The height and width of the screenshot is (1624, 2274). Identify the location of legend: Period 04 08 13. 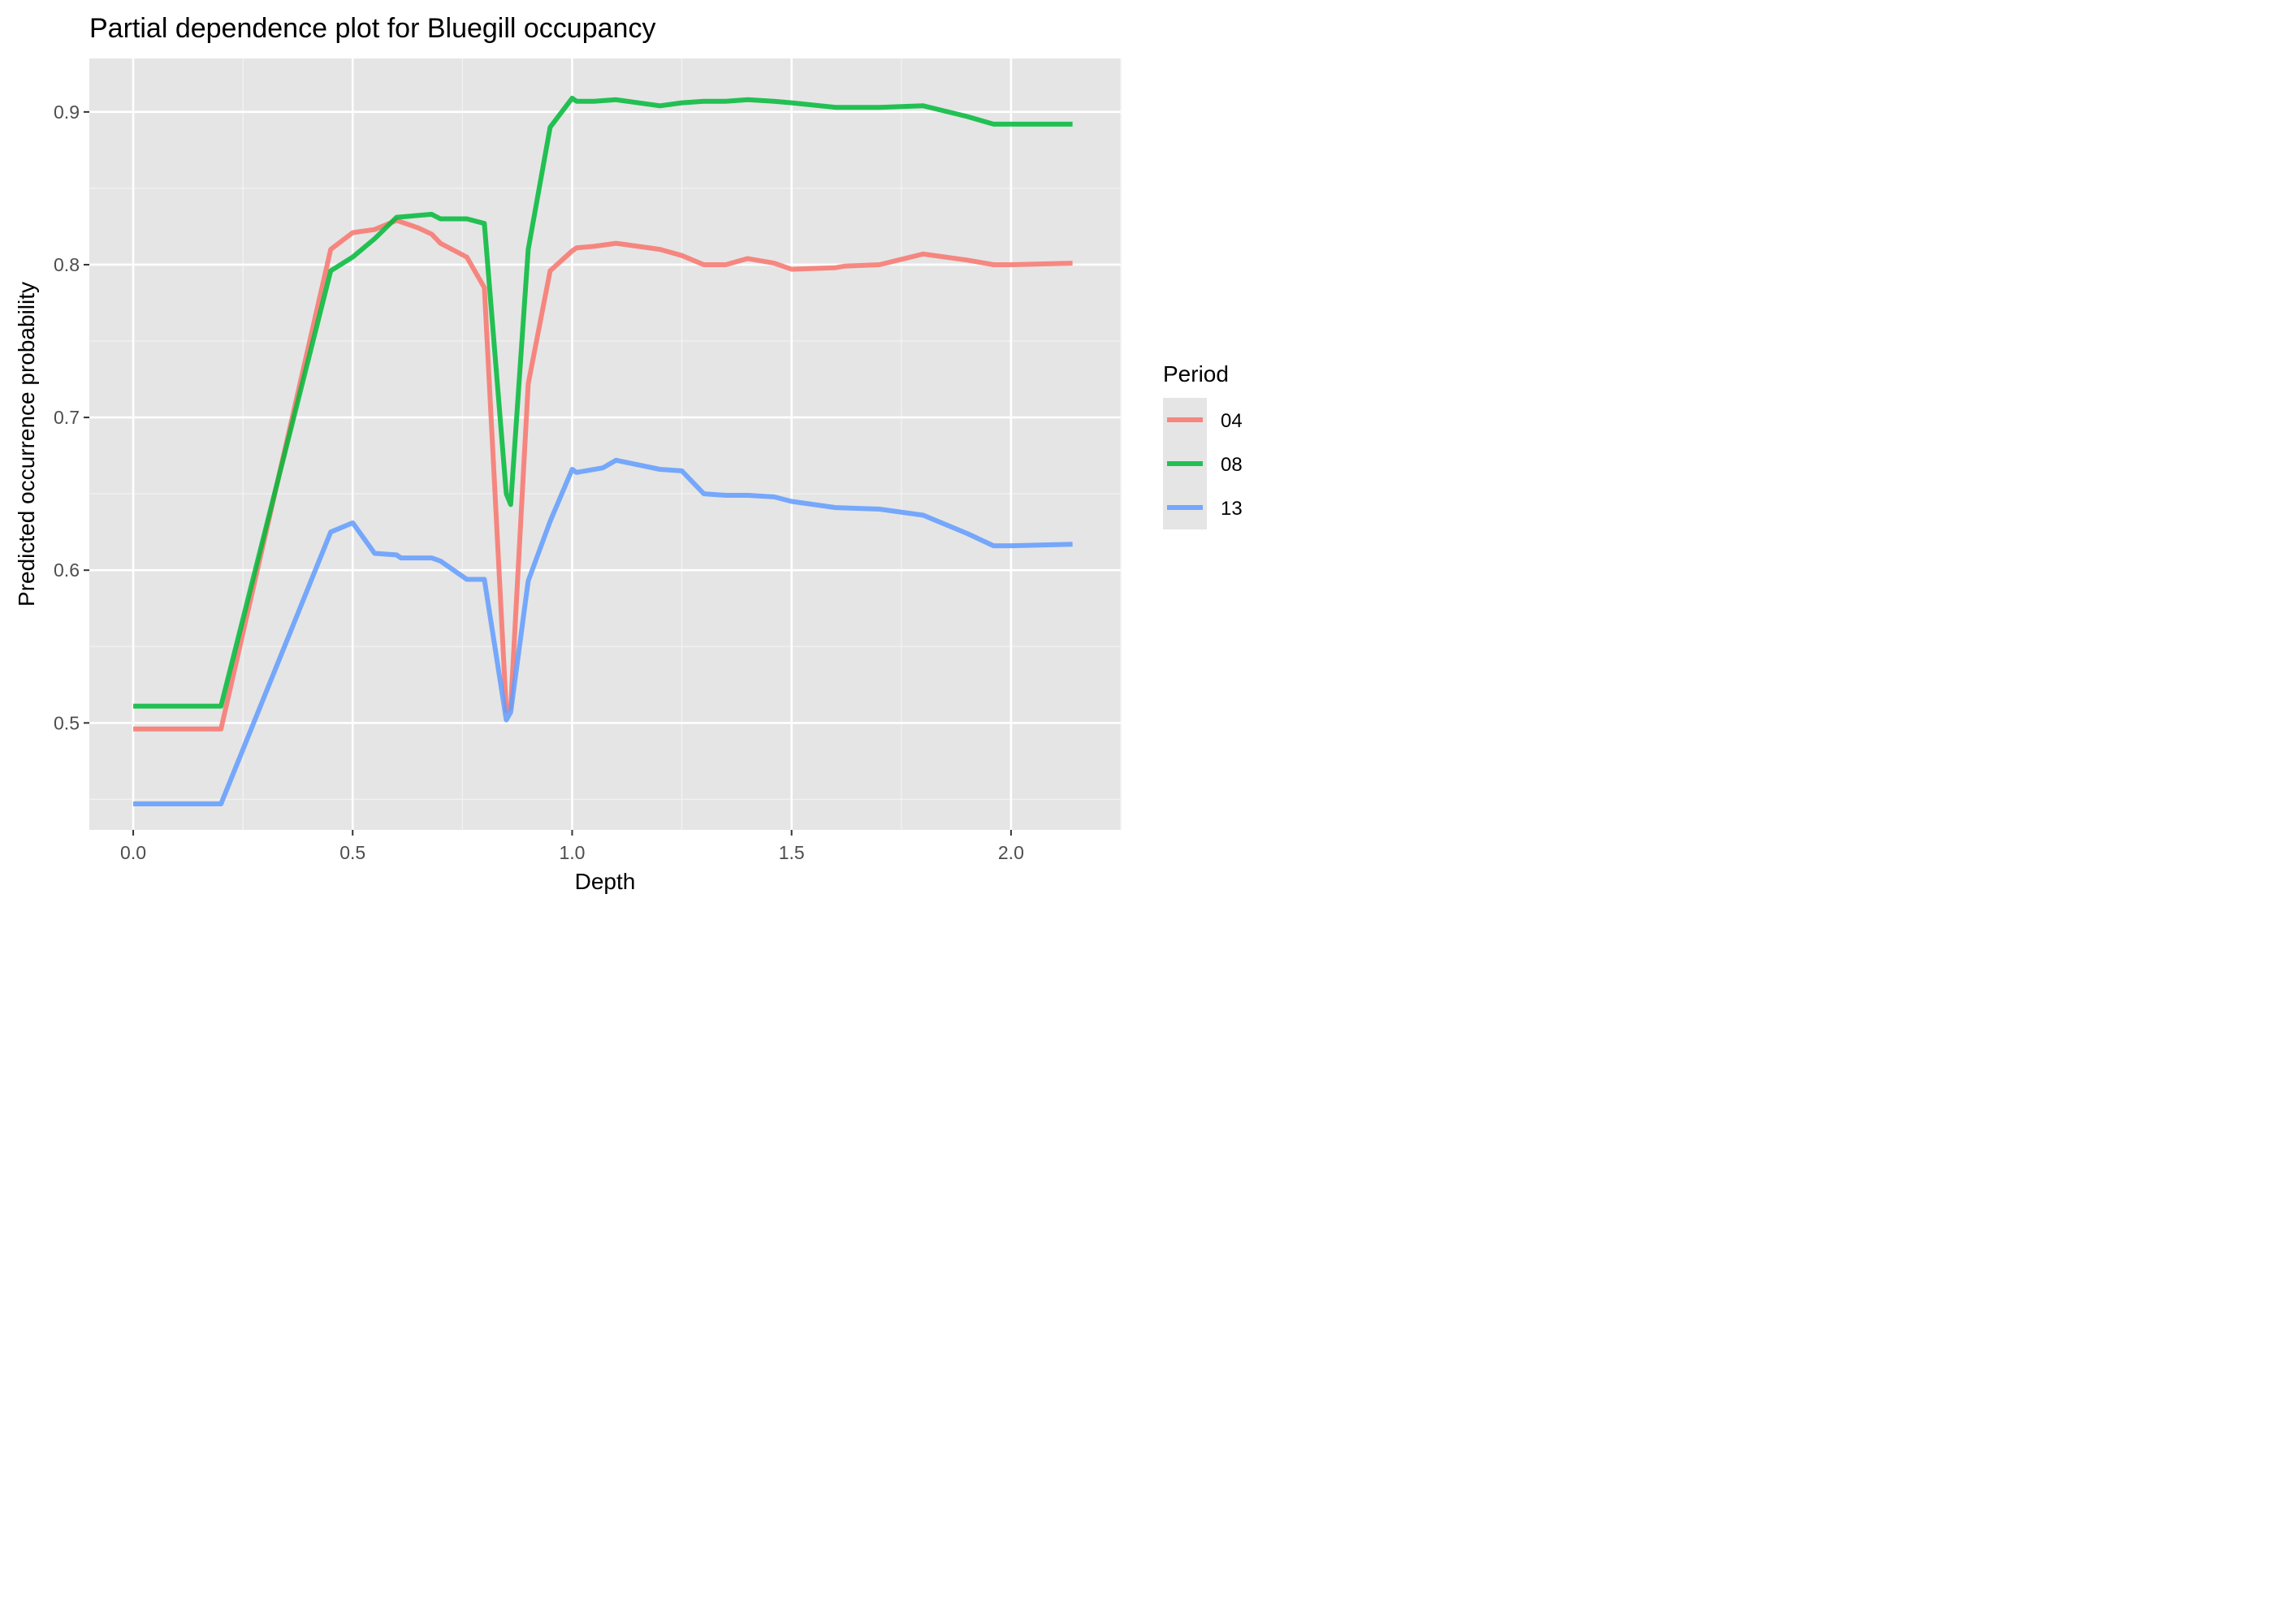
(1203, 445).